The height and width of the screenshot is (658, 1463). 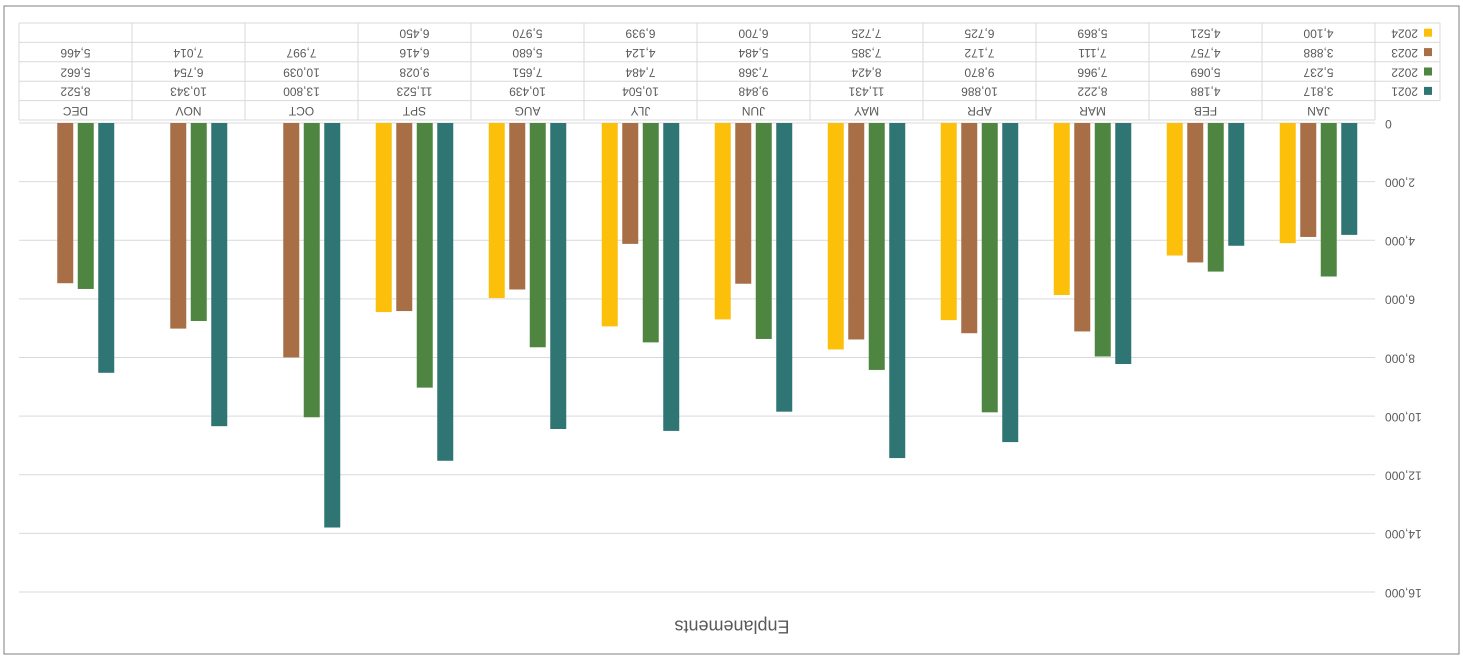 What do you see at coordinates (641, 111) in the screenshot?
I see `category-label: JLY` at bounding box center [641, 111].